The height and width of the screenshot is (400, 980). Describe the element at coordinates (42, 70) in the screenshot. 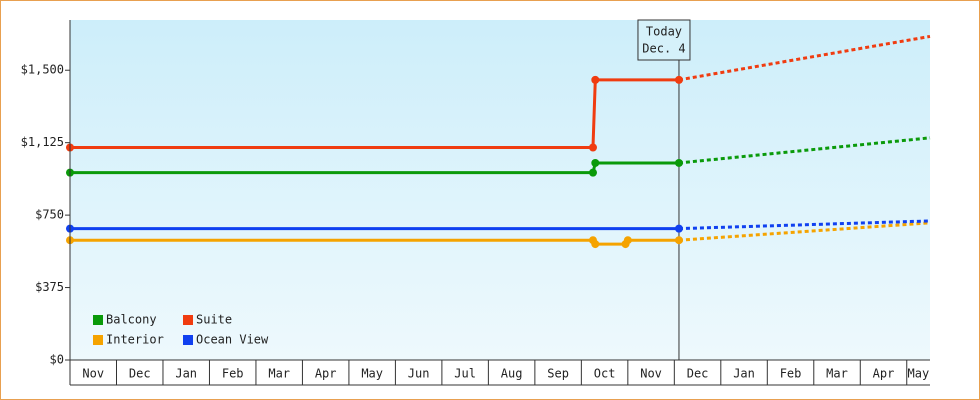

I see `y-tick-label: $1,500` at that location.